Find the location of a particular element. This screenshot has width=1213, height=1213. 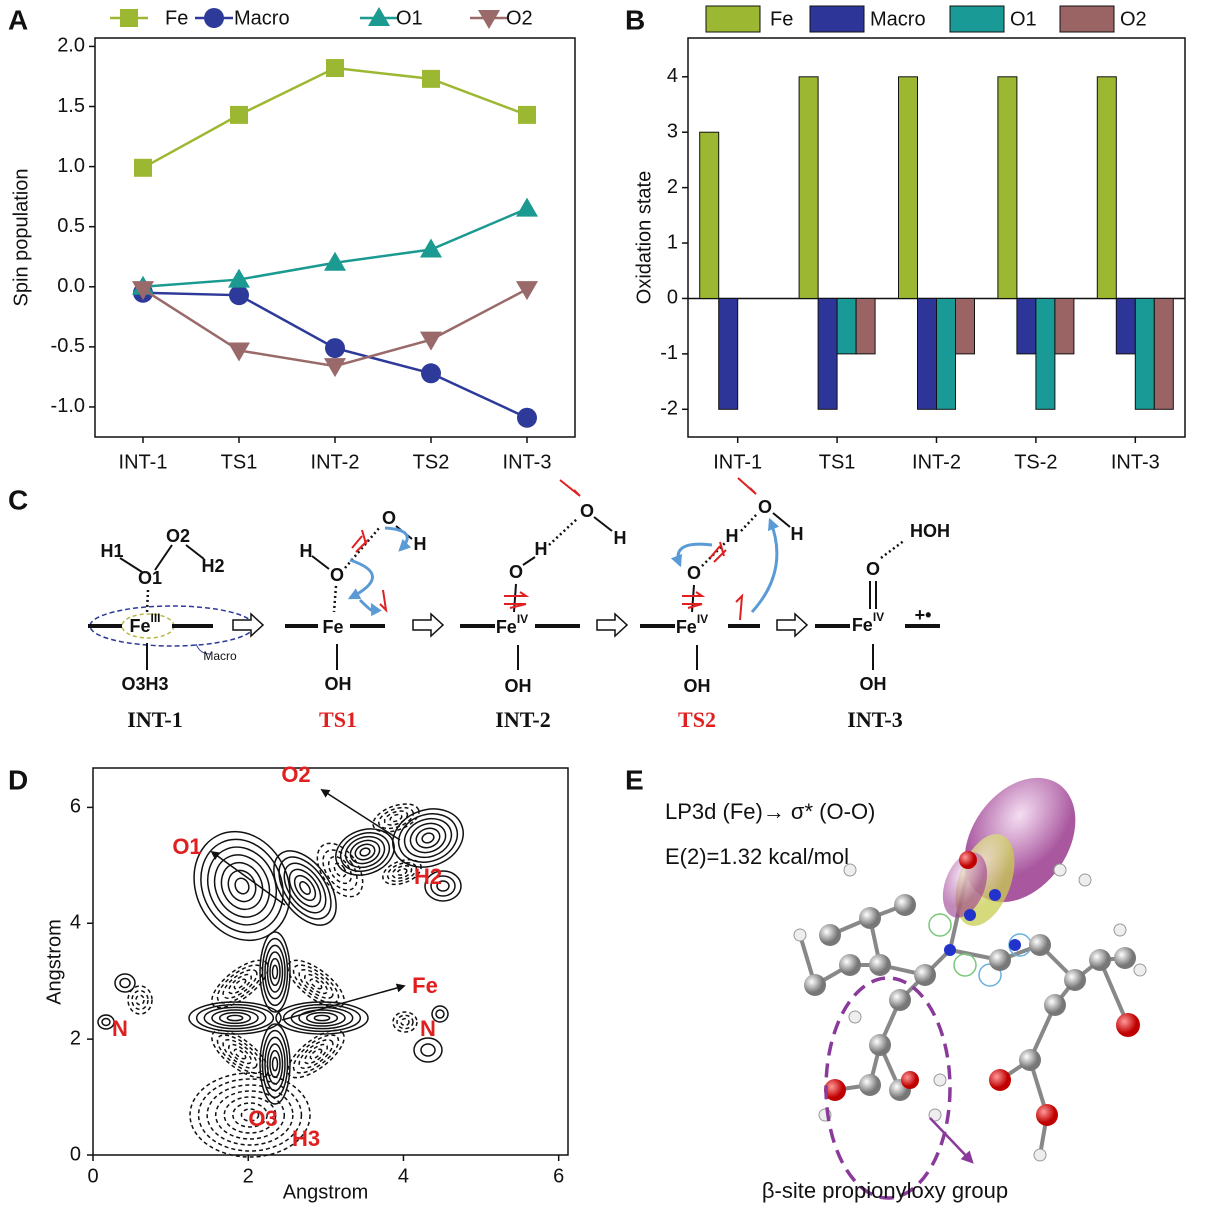

oxidation-superscript: IV is located at coordinates (522, 619).